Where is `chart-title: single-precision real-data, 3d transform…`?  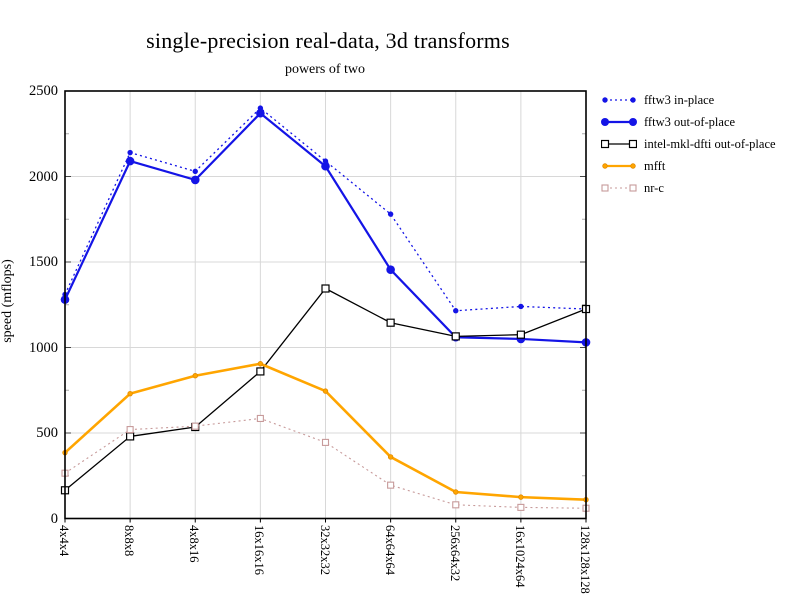 chart-title: single-precision real-data, 3d transform… is located at coordinates (328, 40).